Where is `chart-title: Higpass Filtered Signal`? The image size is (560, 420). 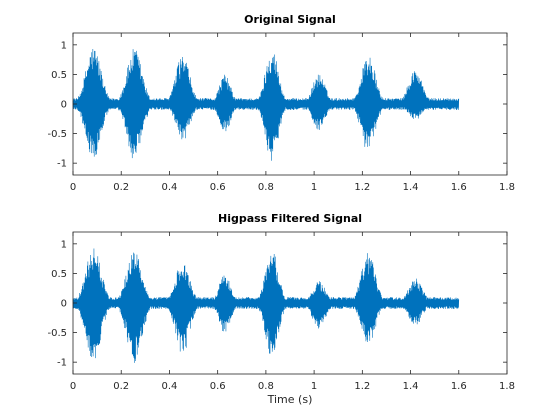
chart-title: Higpass Filtered Signal is located at coordinates (290, 218).